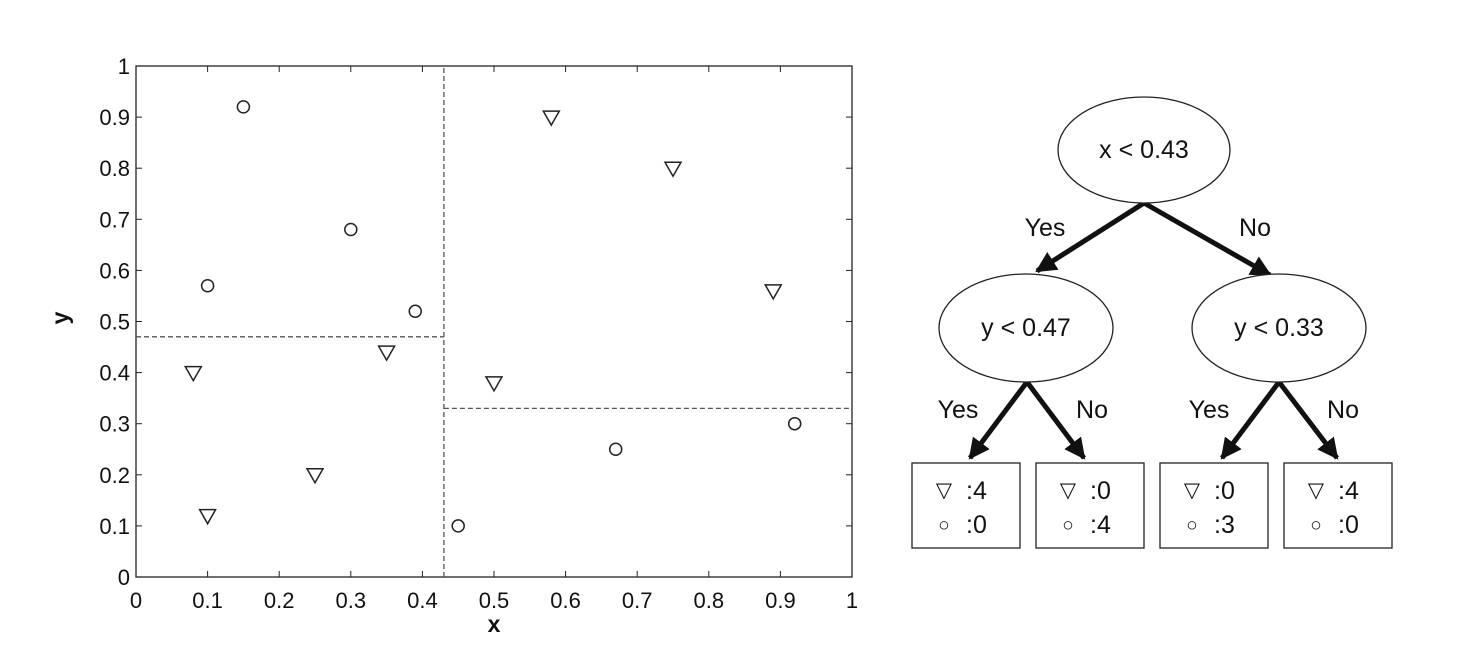  Describe the element at coordinates (1214, 505) in the screenshot. I see `tree-leaf-3: ▽ :0 ○ :3` at that location.